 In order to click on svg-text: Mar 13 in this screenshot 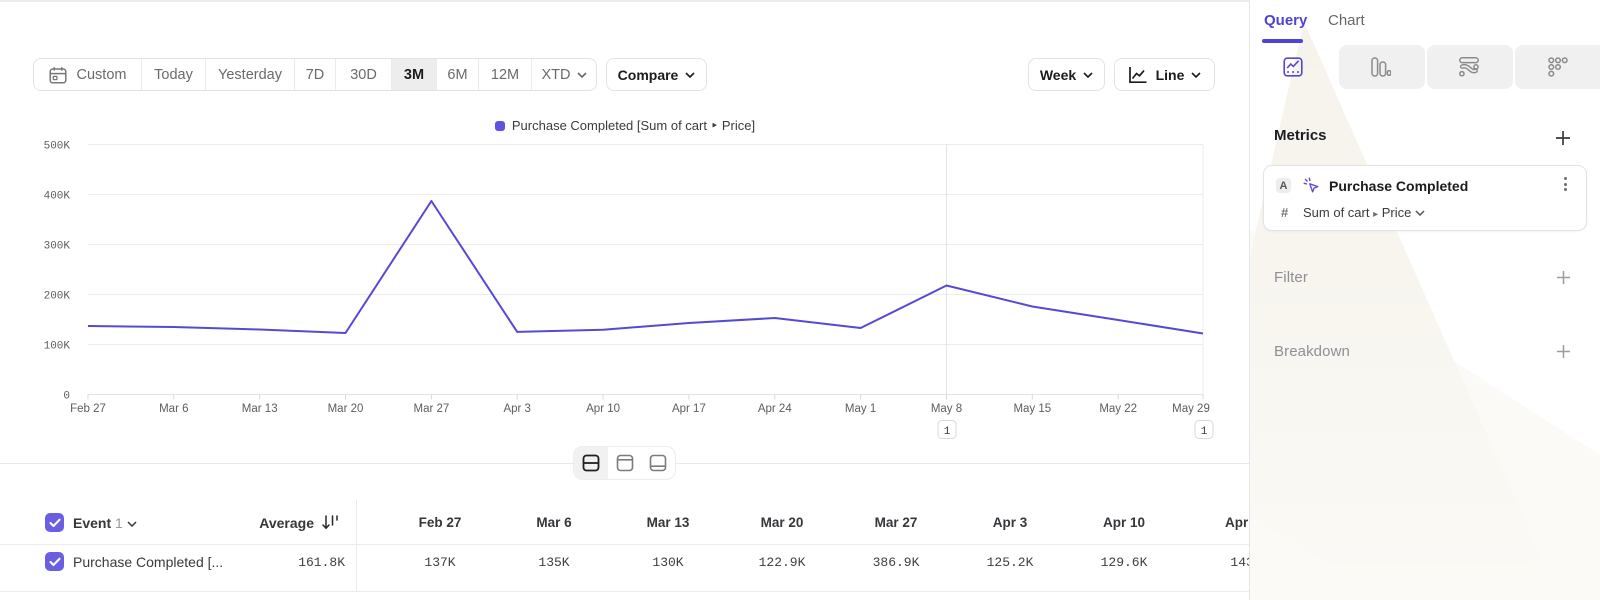, I will do `click(260, 409)`.